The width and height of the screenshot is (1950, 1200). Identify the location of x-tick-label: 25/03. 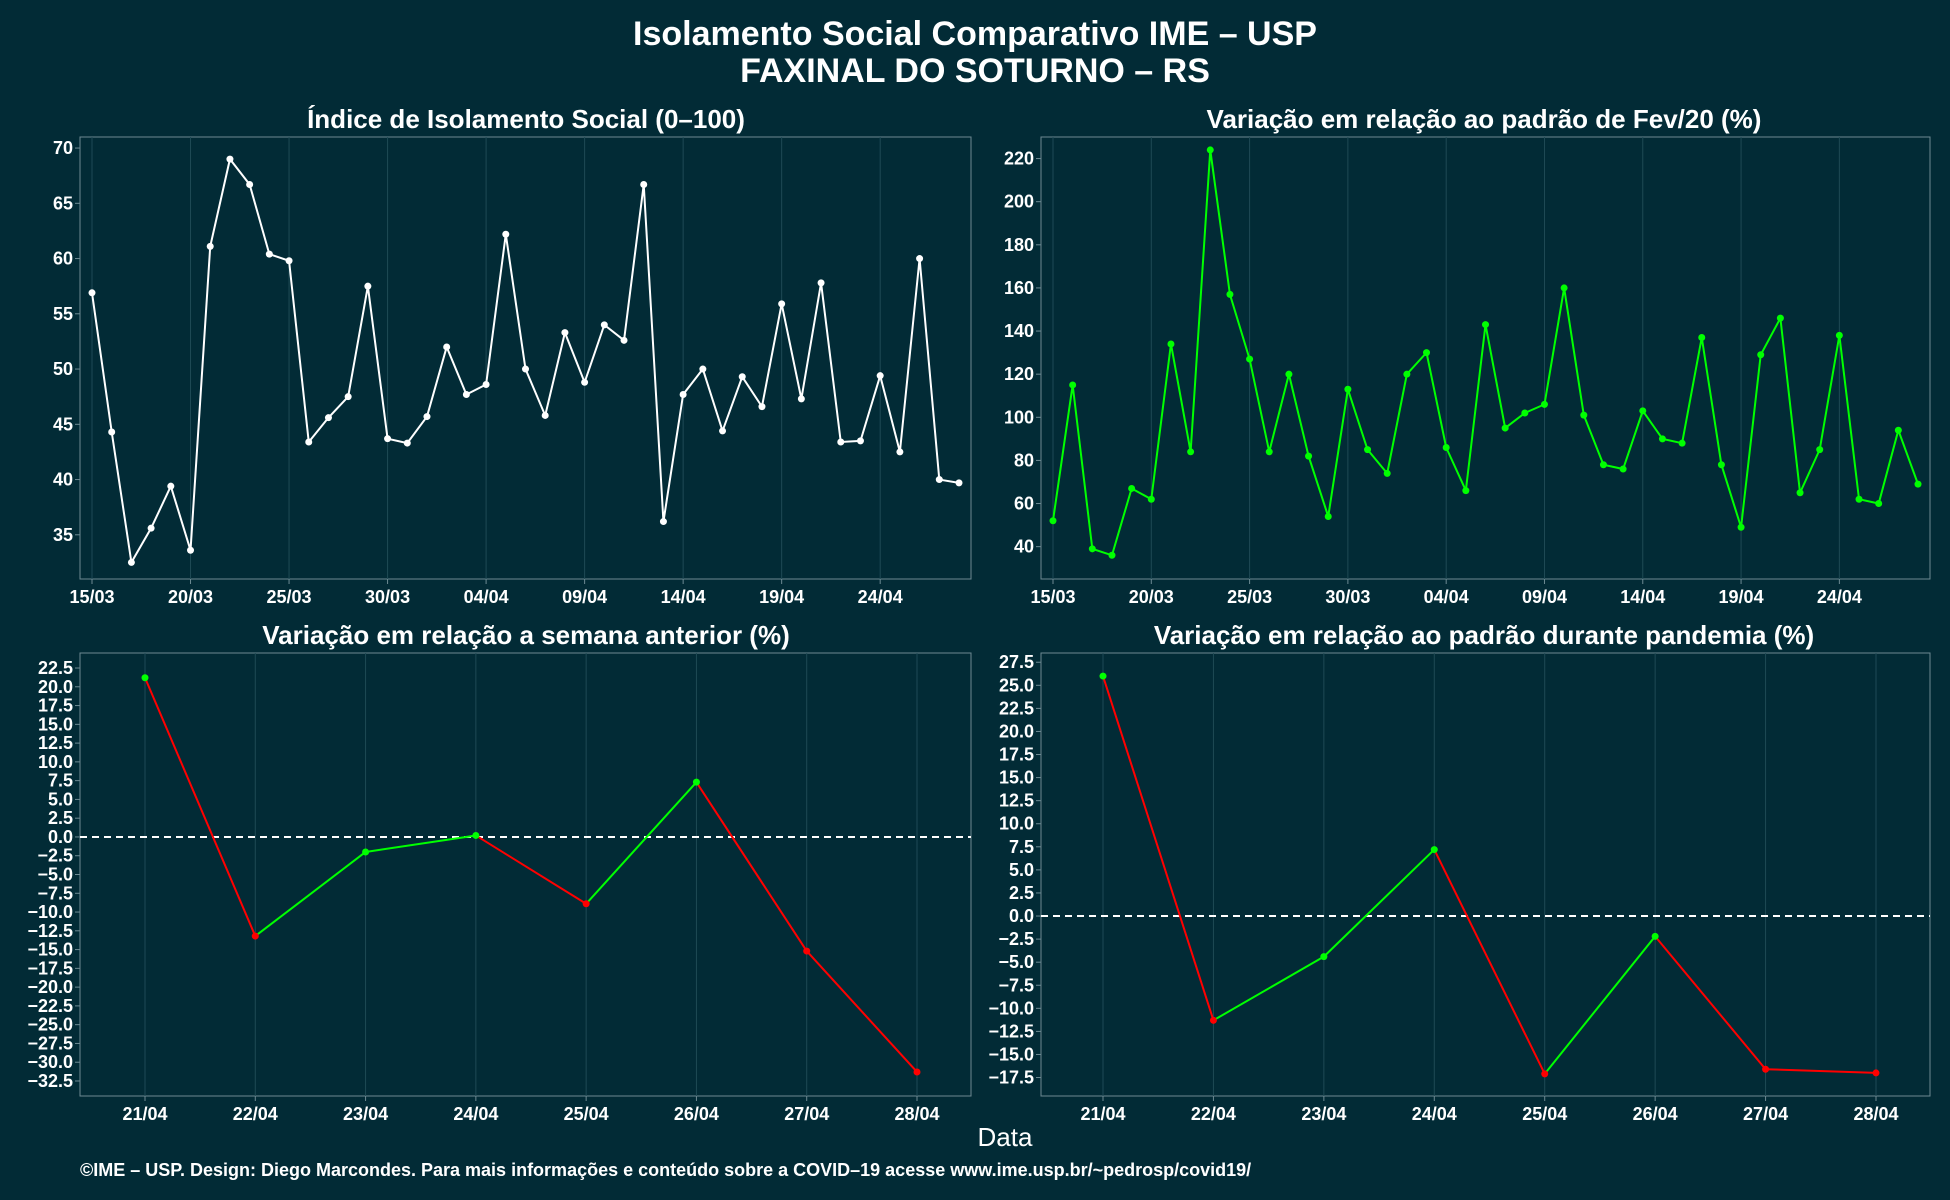
(289, 597).